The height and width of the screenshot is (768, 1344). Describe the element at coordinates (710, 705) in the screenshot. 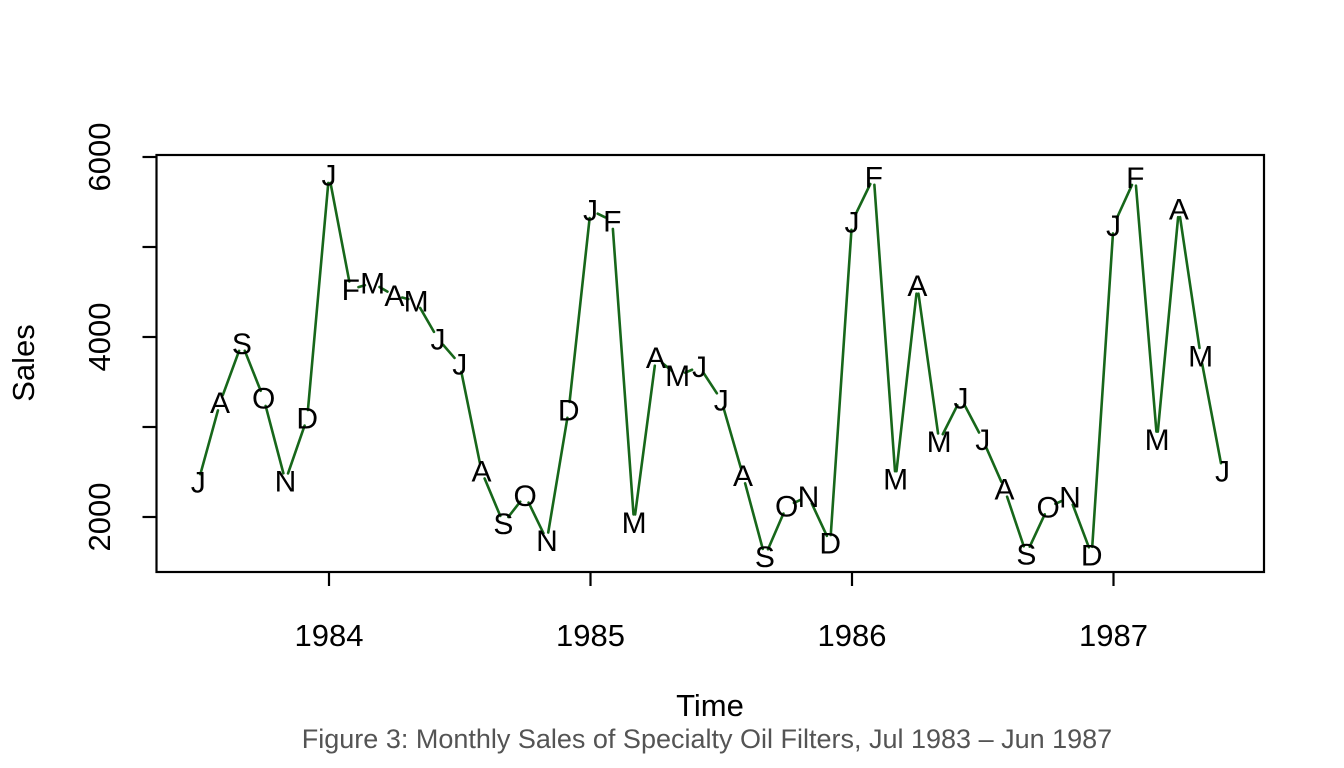

I see `x-axis-title: Time` at that location.